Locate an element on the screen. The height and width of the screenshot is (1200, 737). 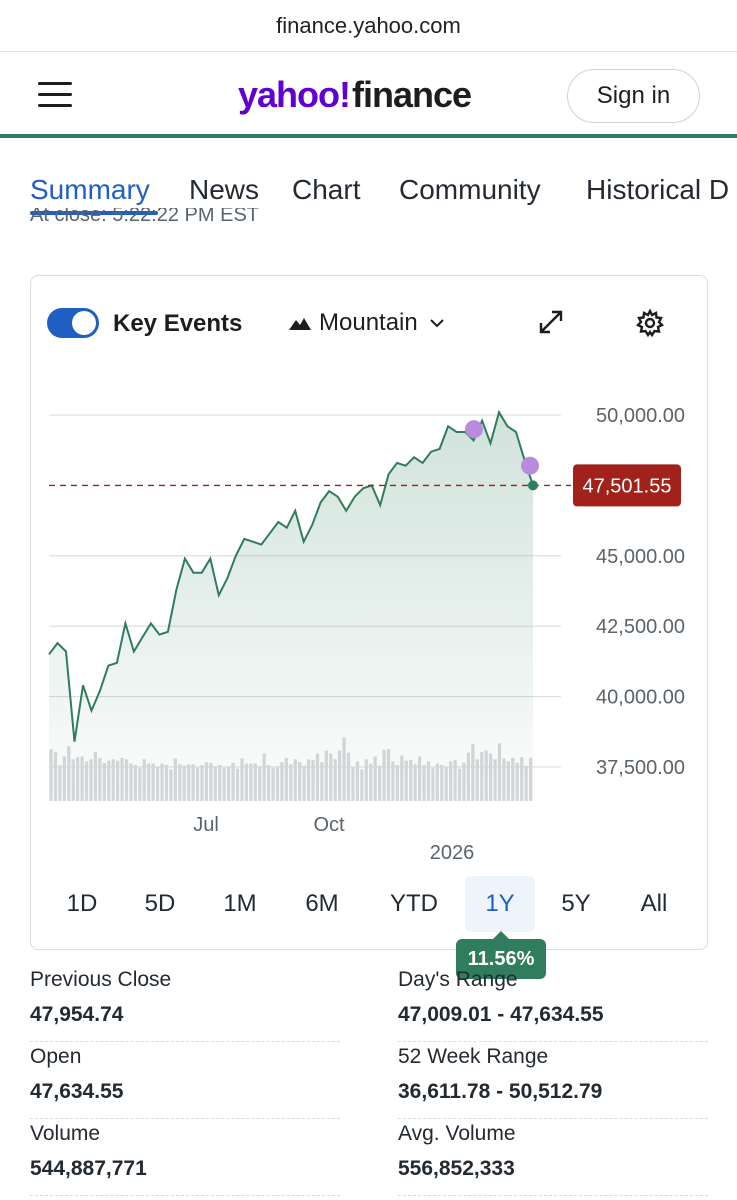
expand-icon is located at coordinates (551, 322).